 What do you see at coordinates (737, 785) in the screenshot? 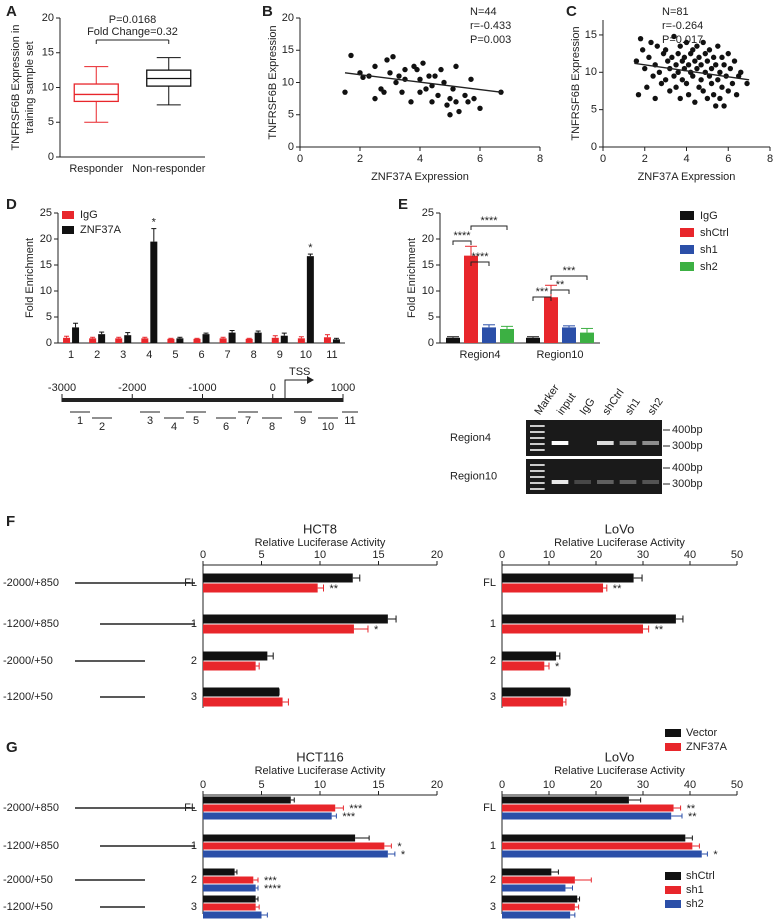
I see `x-tick-label: 50` at bounding box center [737, 785].